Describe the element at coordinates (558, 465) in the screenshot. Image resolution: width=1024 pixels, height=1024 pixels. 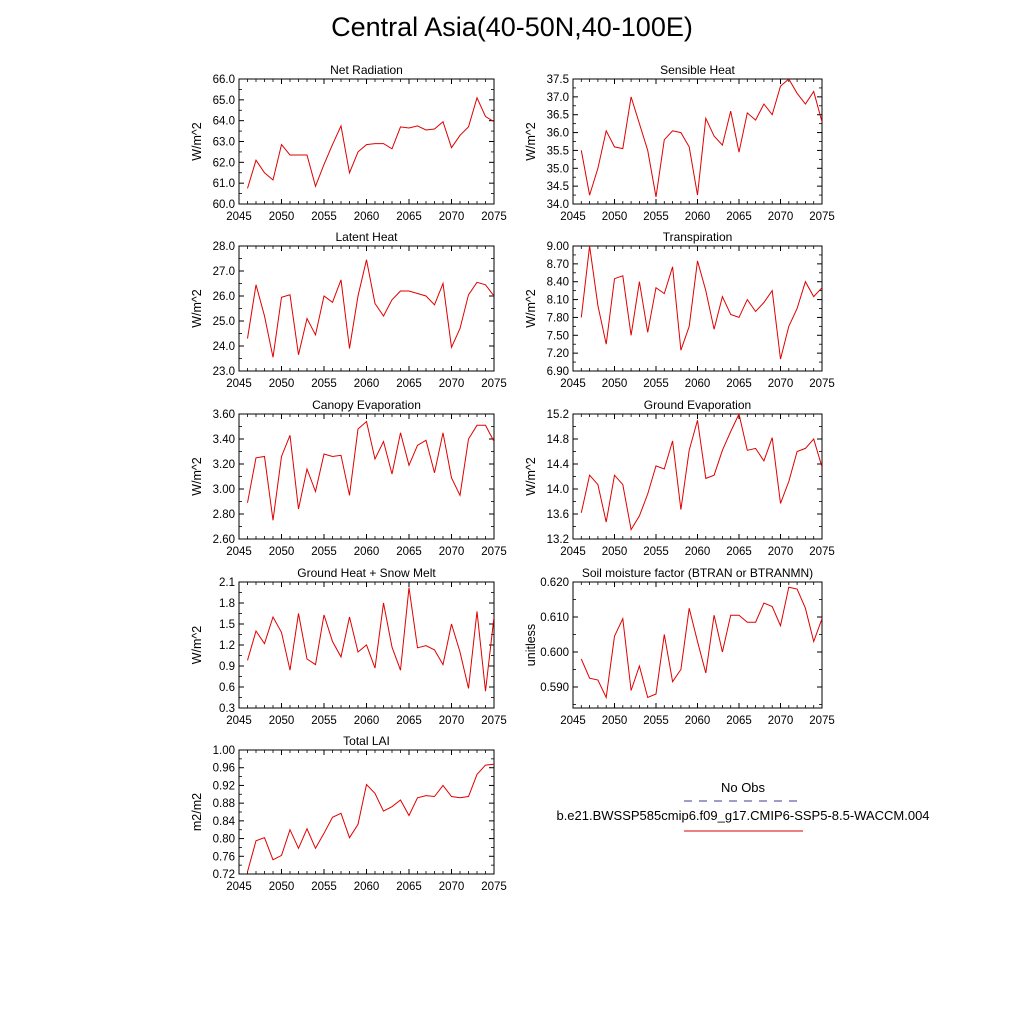
I see `y-tick-label: 14.4` at that location.